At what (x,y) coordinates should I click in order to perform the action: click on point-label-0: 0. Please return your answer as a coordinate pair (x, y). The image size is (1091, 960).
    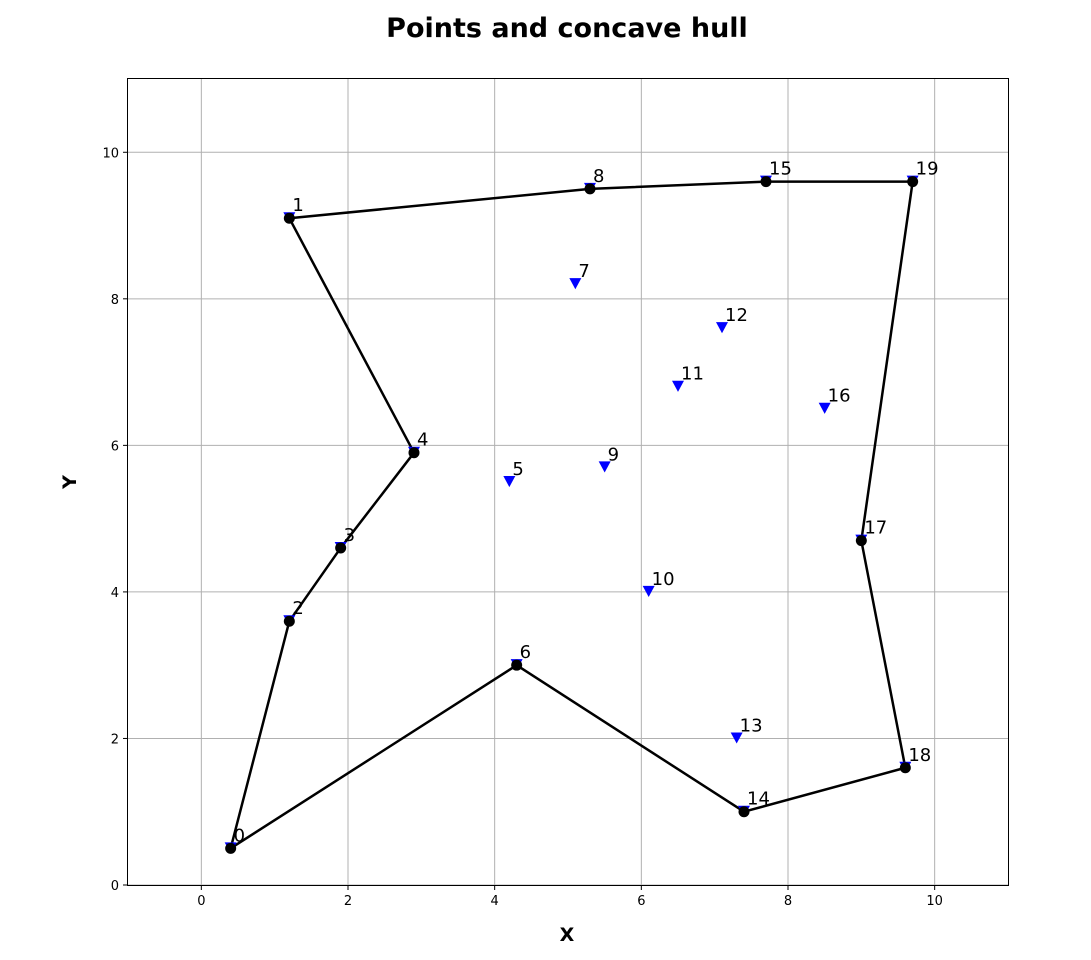
    Looking at the image, I should click on (239, 835).